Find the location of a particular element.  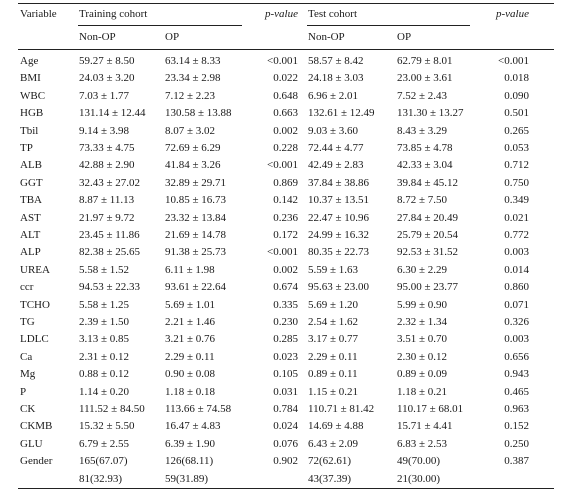

cell-variable: ALT is located at coordinates (30, 235).